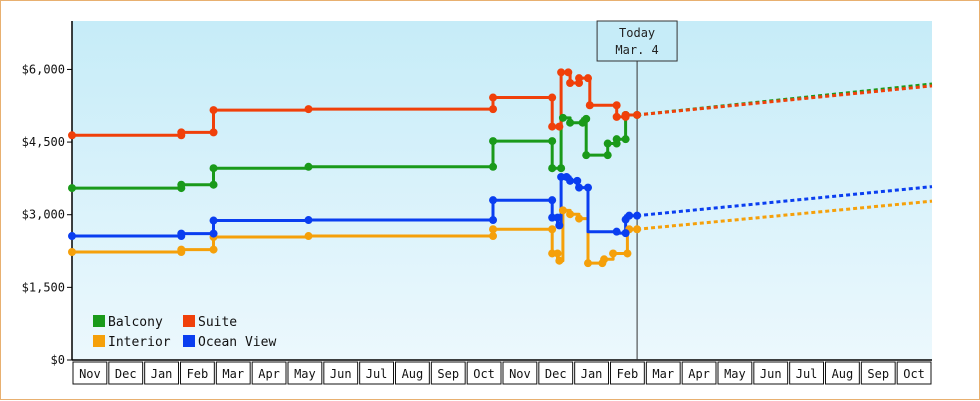 The image size is (980, 401). What do you see at coordinates (99, 321) in the screenshot?
I see `legend-swatch-balcony` at bounding box center [99, 321].